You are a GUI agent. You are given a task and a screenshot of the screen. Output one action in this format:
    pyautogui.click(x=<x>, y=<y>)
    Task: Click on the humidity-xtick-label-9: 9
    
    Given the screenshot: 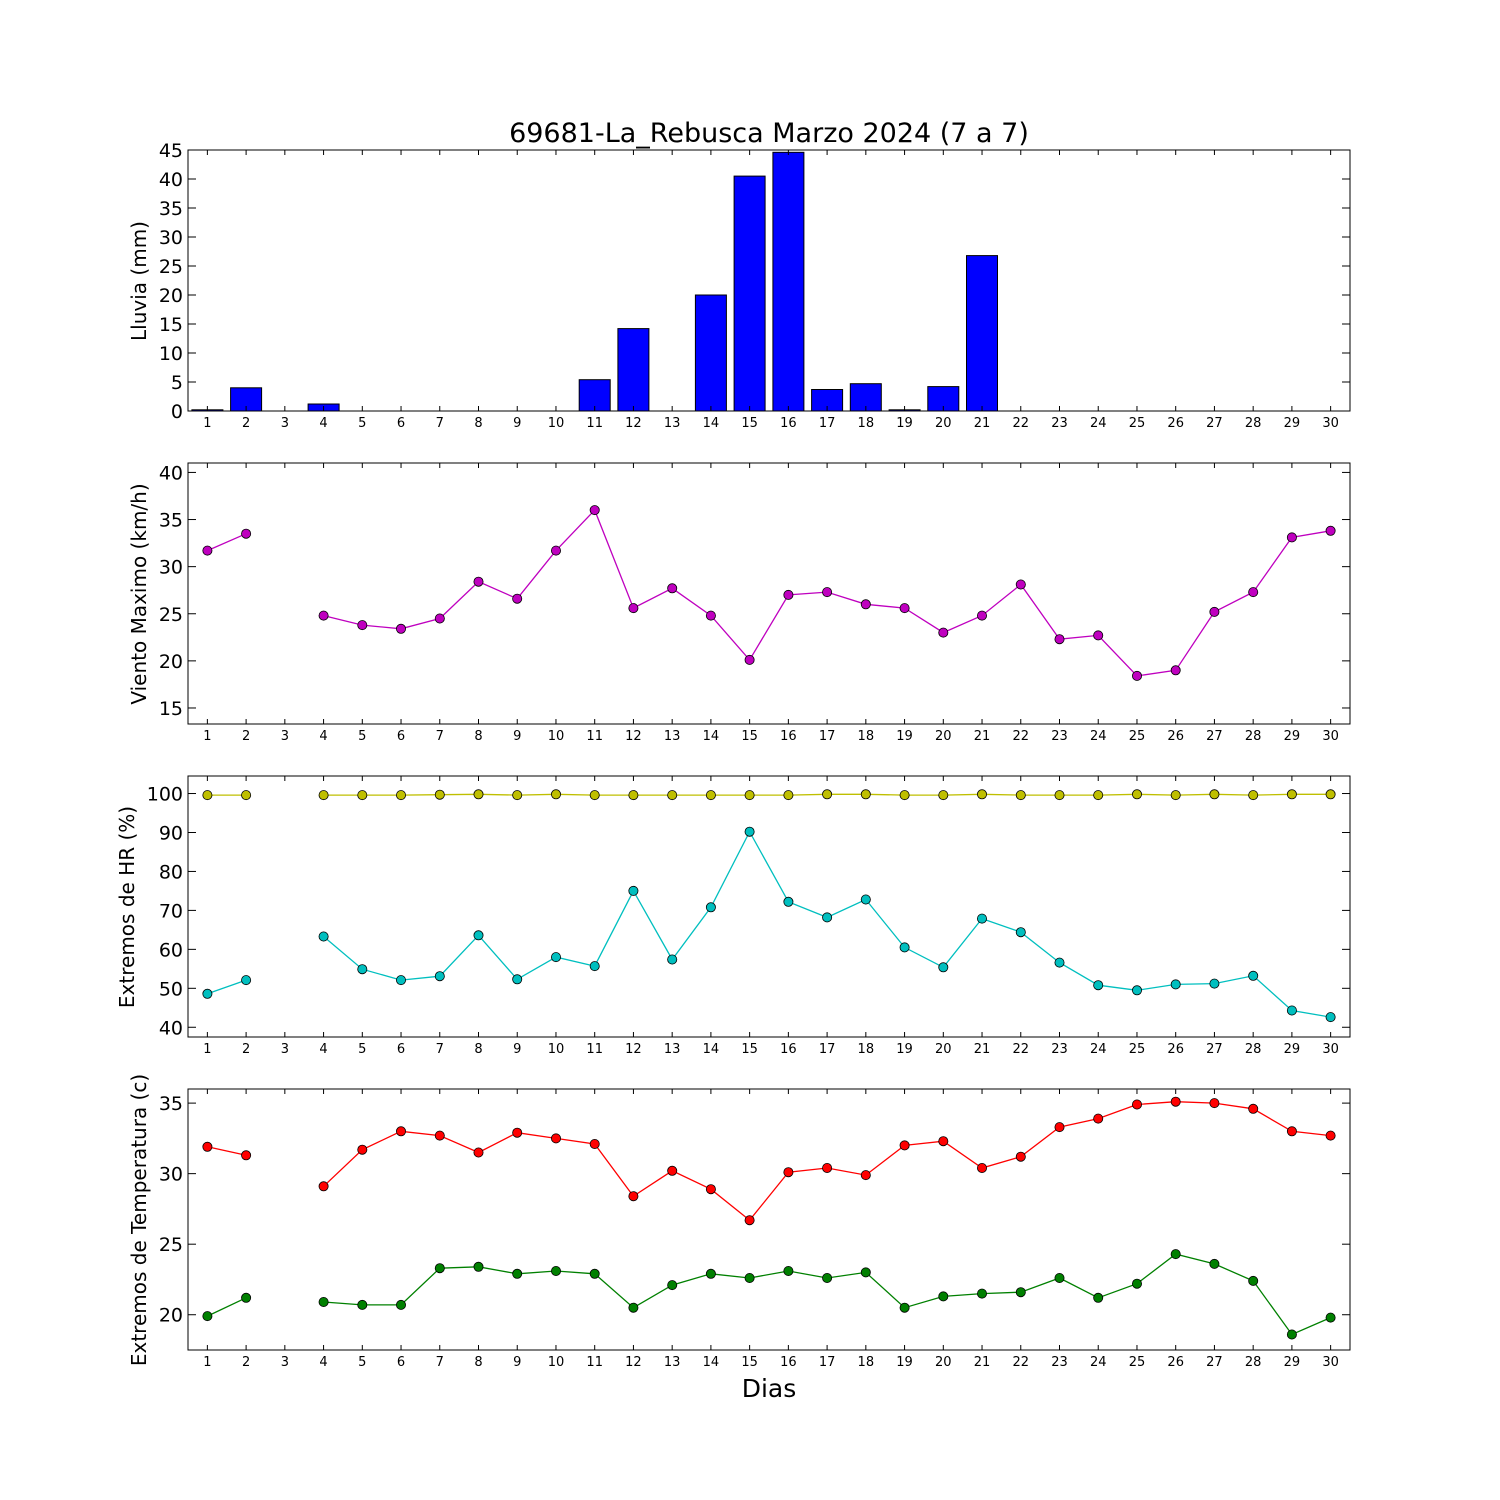 What is the action you would take?
    pyautogui.click(x=517, y=1049)
    